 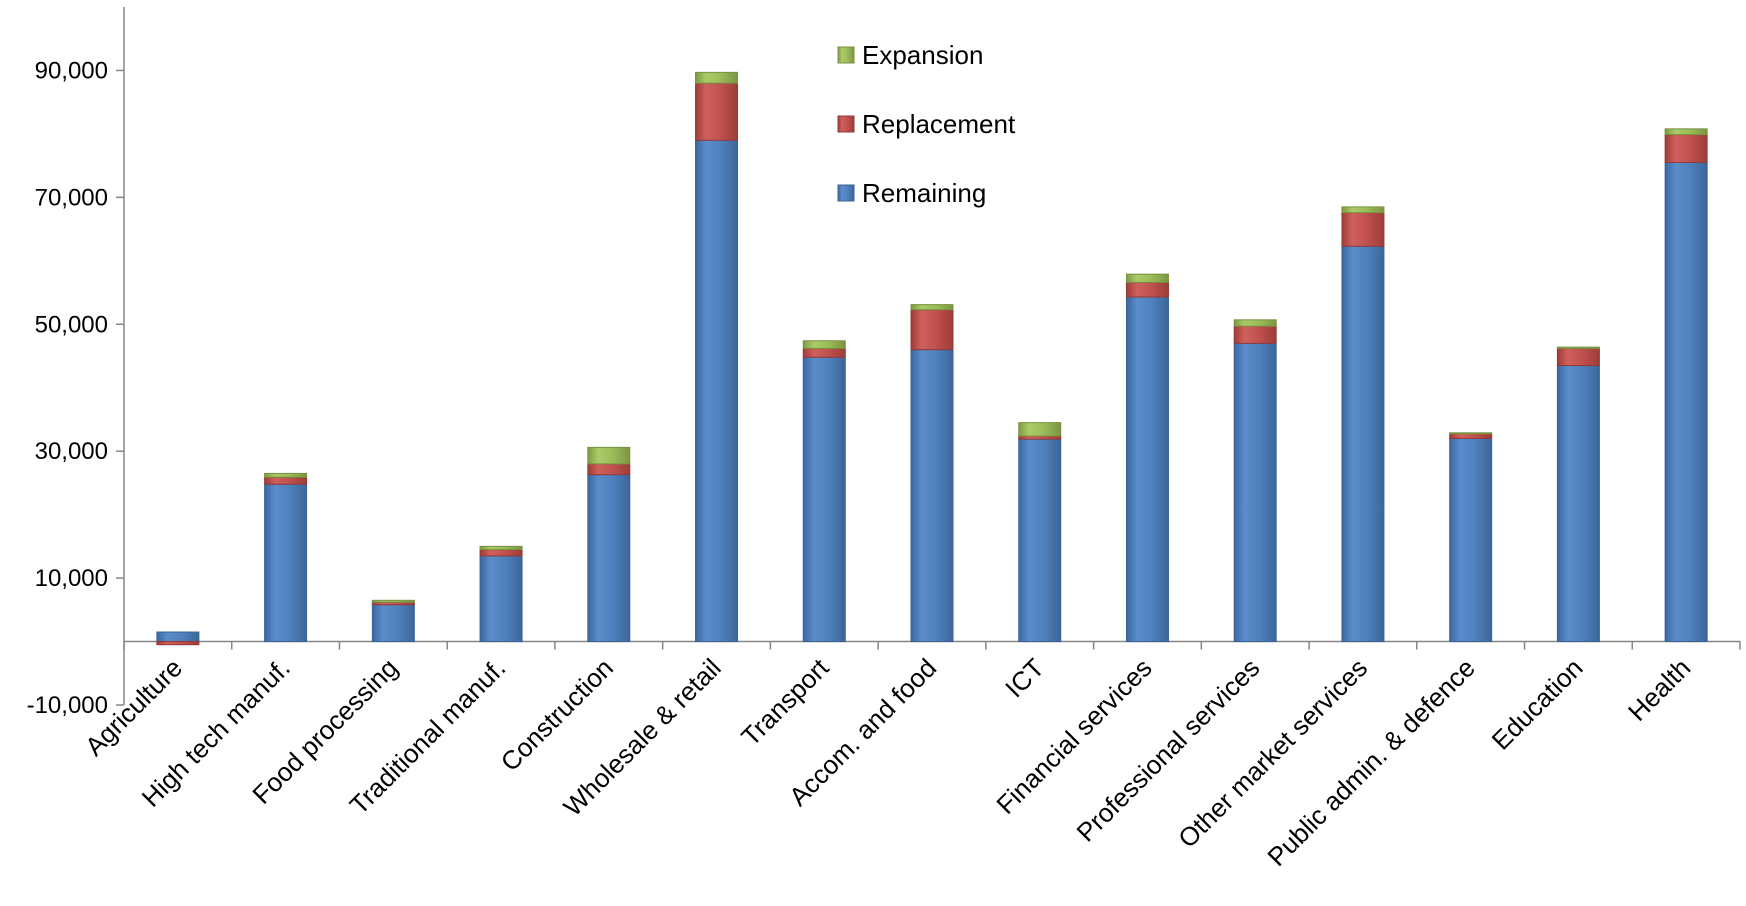 I want to click on legend-swatch-remaining, so click(x=846, y=193).